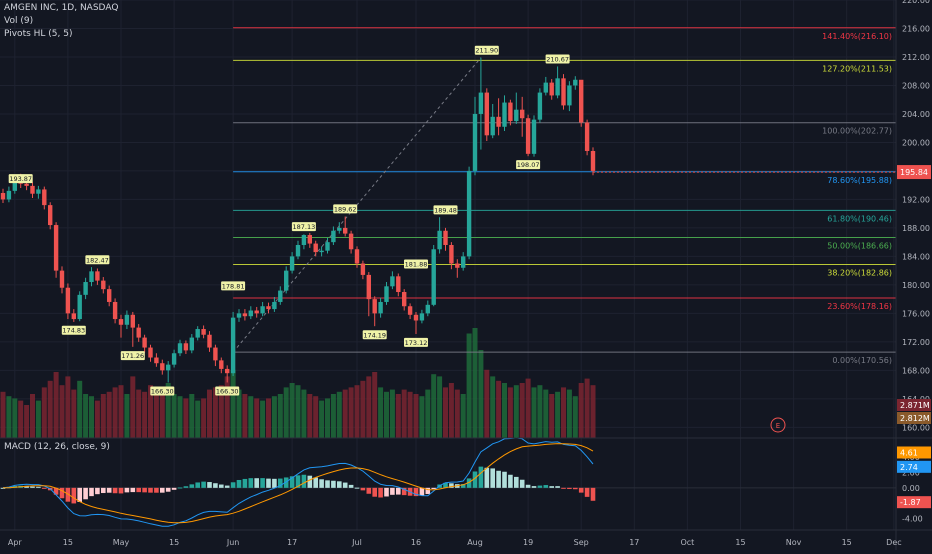  Describe the element at coordinates (20, 179) in the screenshot. I see `pivot-label: 193.87` at that location.